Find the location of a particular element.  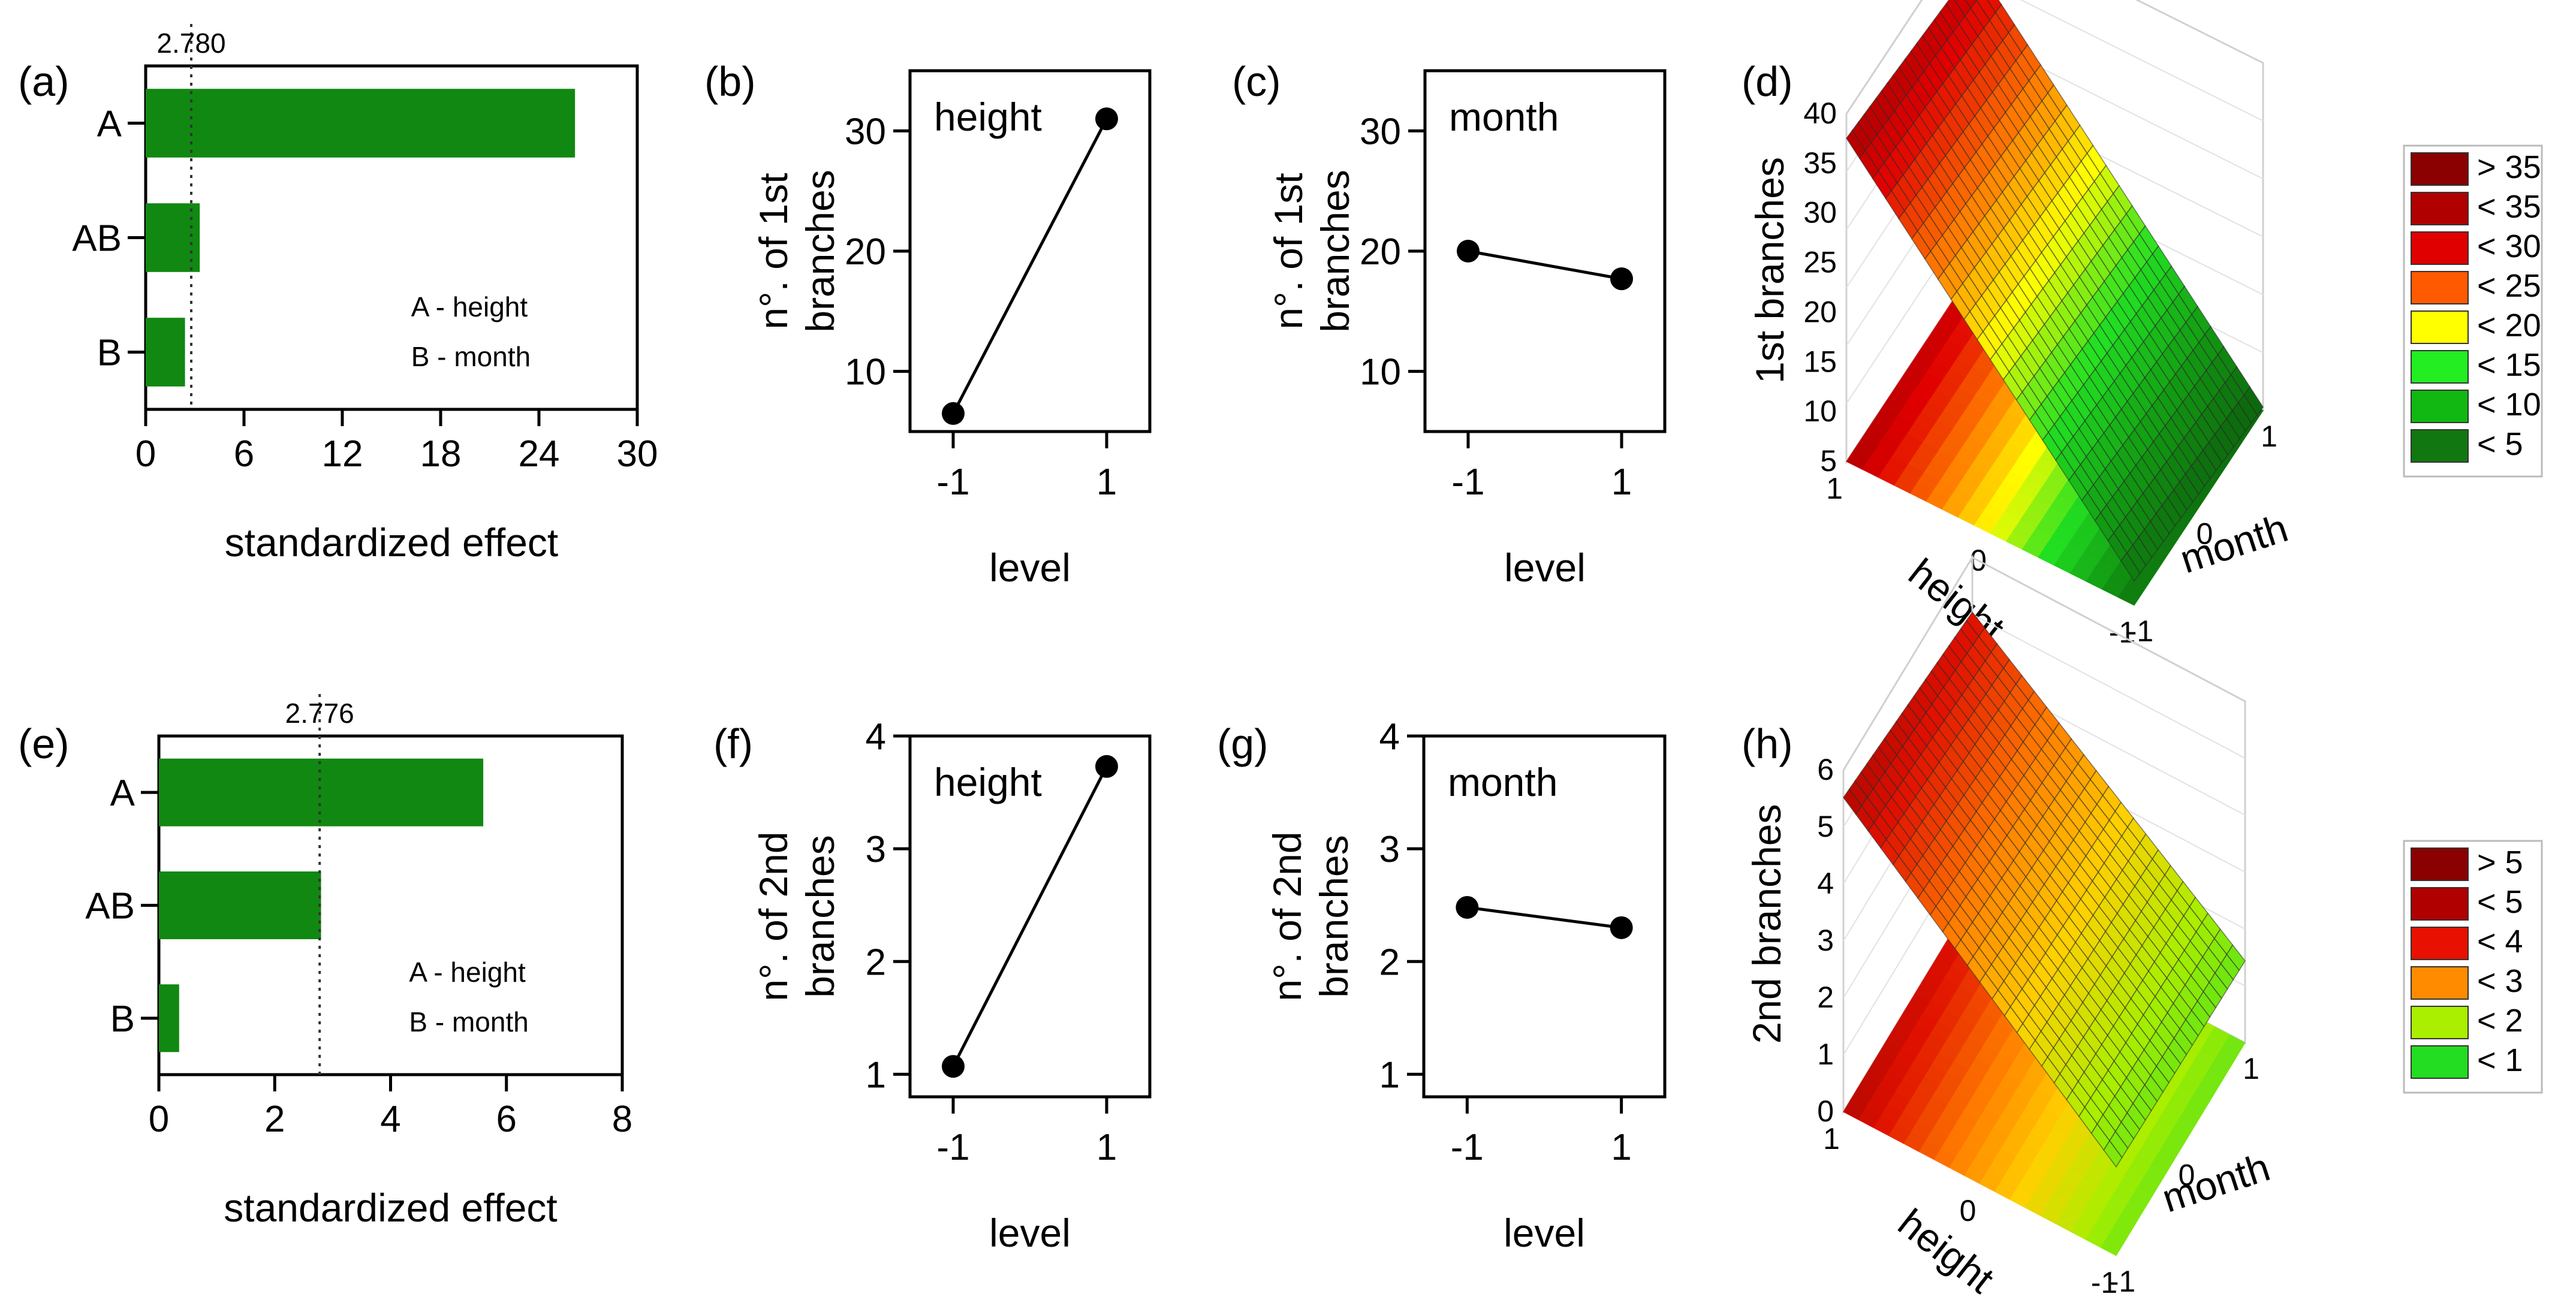

z-axis-label: 1st branches is located at coordinates (1770, 270).